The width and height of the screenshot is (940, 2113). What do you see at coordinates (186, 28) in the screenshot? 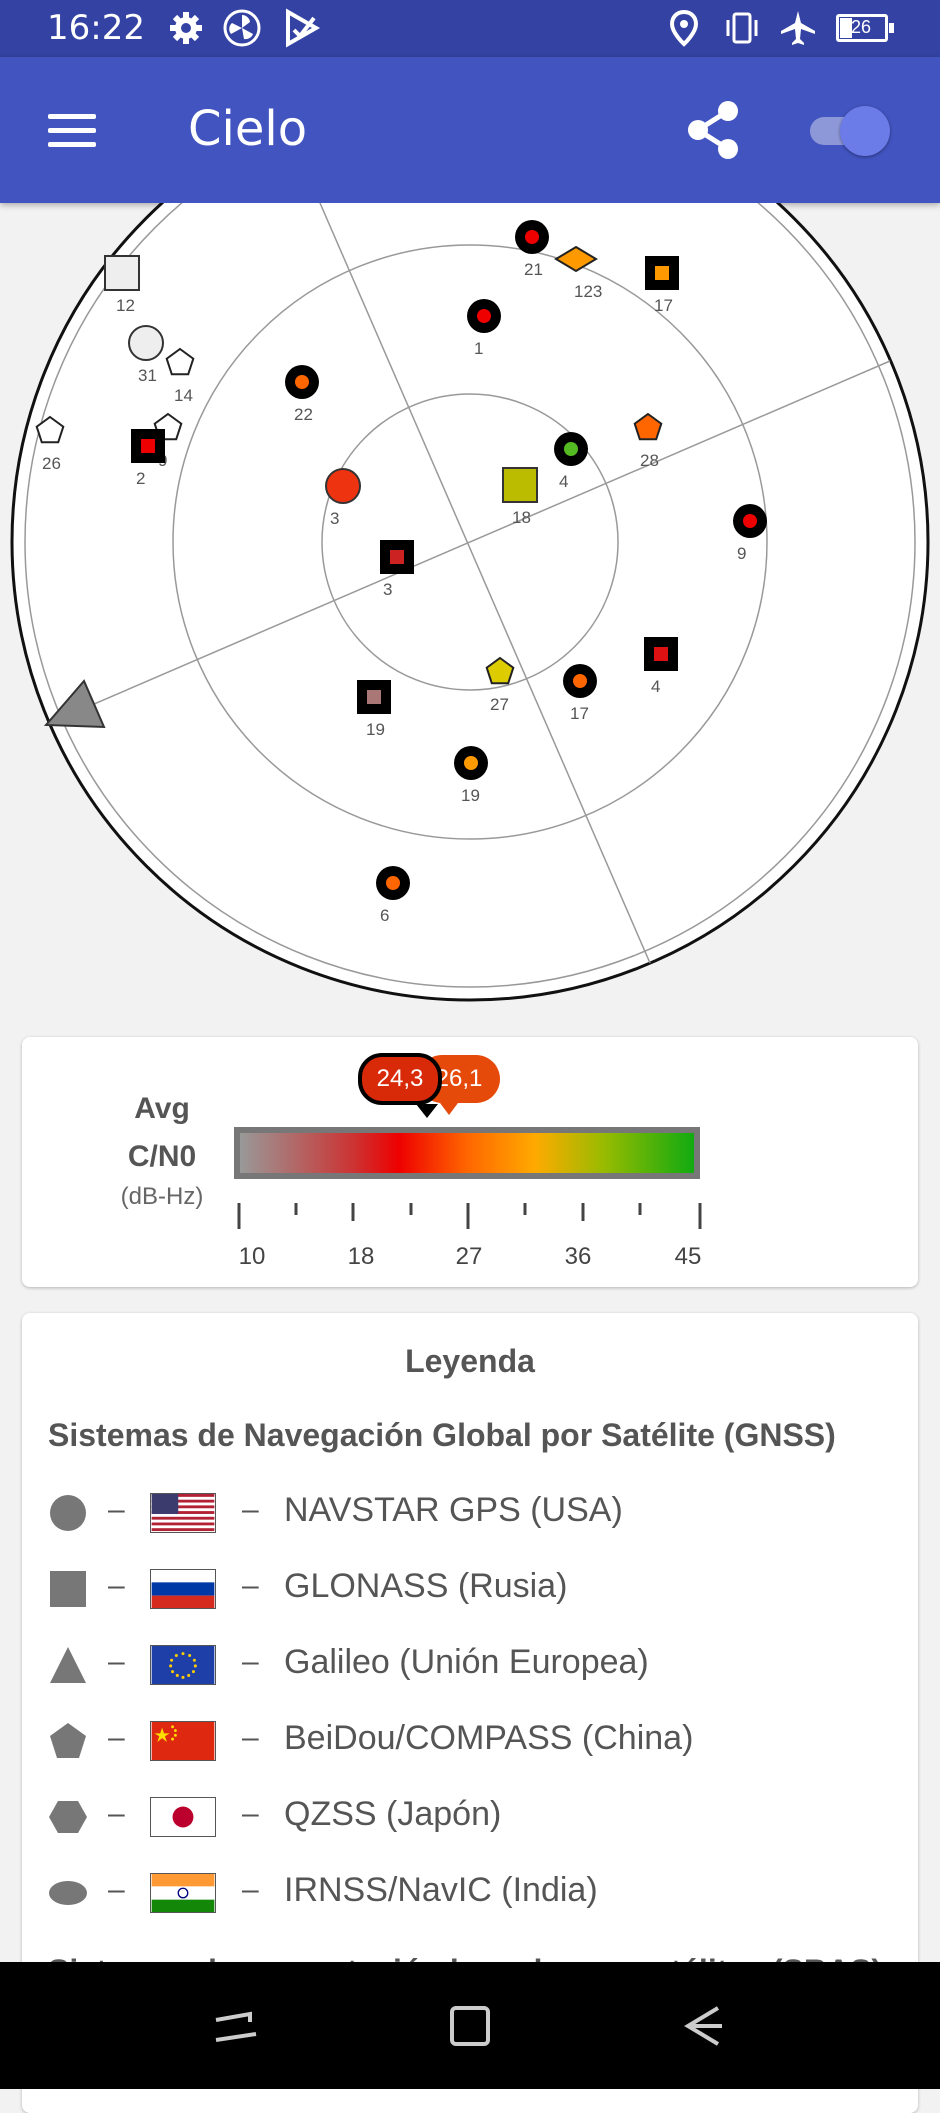
I see `settings-icon` at bounding box center [186, 28].